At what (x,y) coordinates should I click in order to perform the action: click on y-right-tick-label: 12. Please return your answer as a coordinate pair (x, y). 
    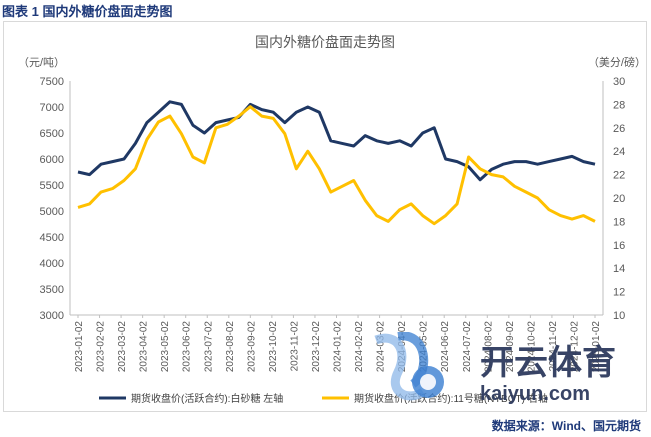
    Looking at the image, I should click on (619, 293).